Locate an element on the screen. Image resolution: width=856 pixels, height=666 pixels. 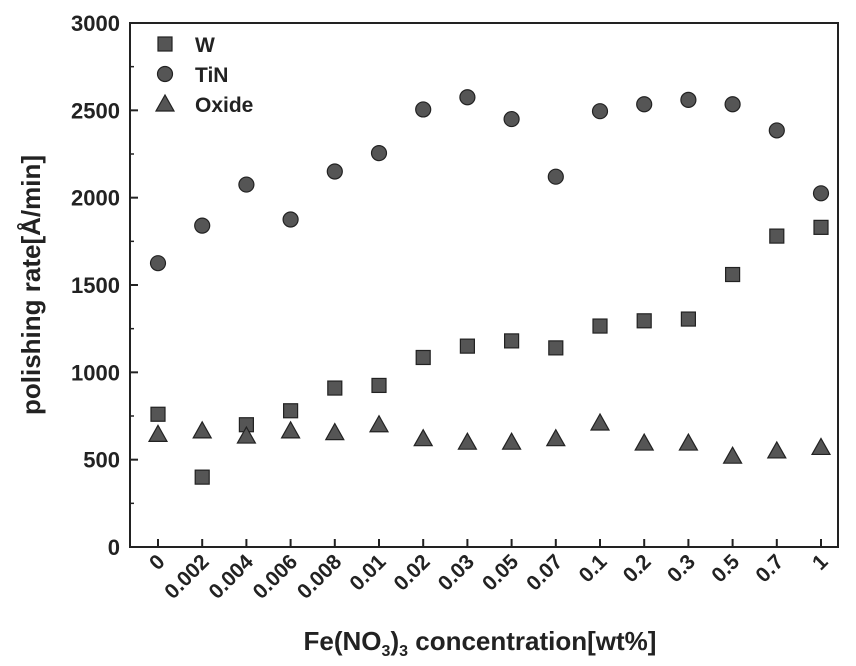
x-tick-label: 0.004 is located at coordinates (232, 577).